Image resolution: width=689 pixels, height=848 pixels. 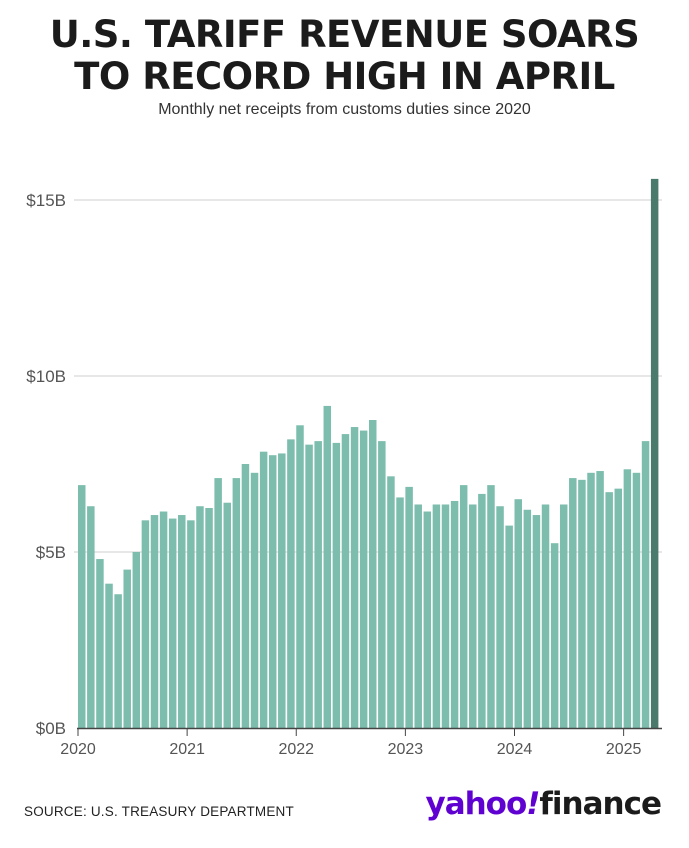 I want to click on bar-highlight, so click(x=654, y=453).